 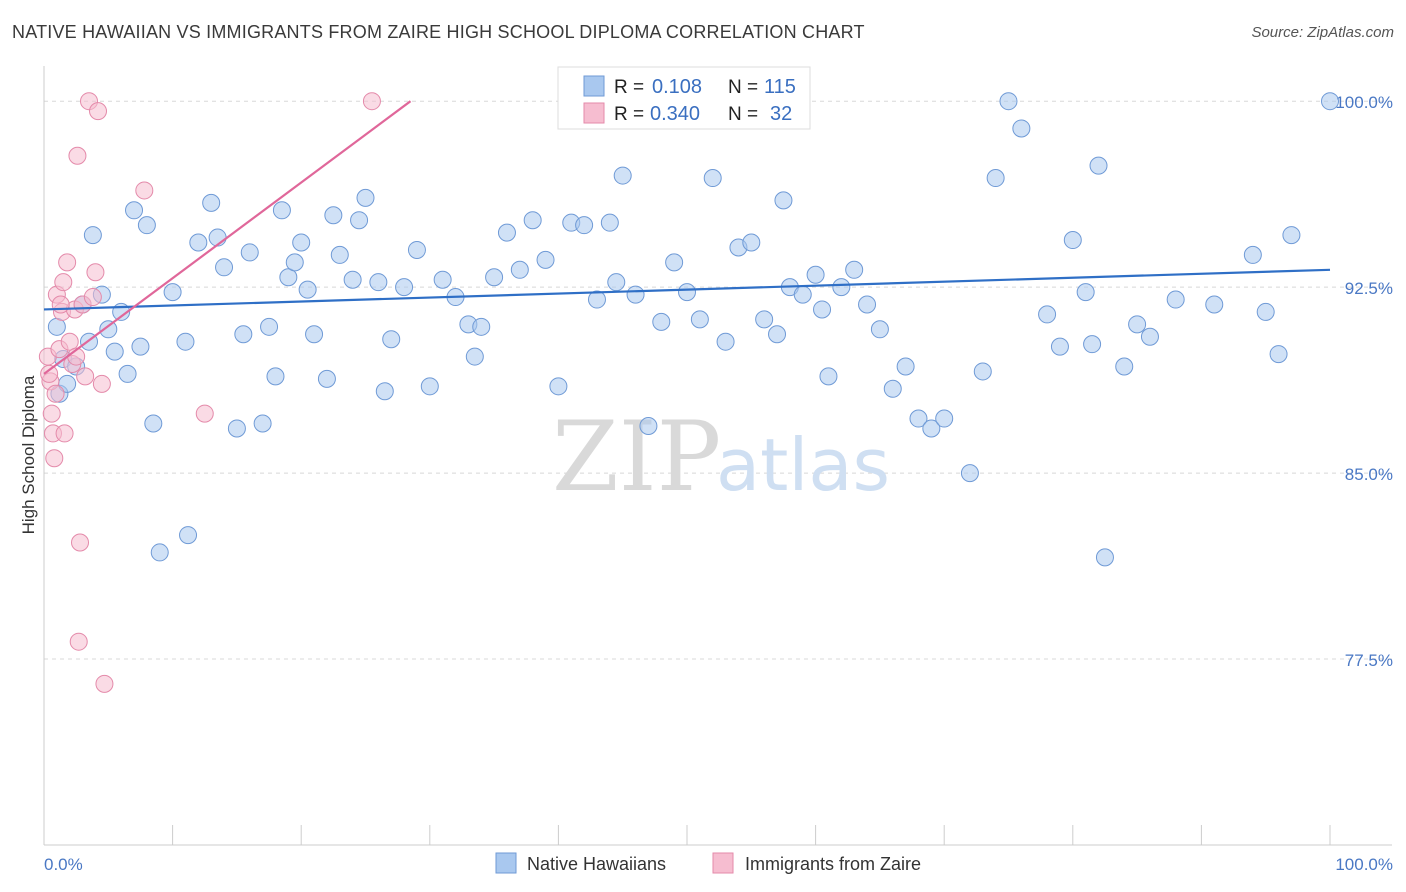 What do you see at coordinates (1369, 288) in the screenshot?
I see `y-tick-label-1: 92.5%` at bounding box center [1369, 288].